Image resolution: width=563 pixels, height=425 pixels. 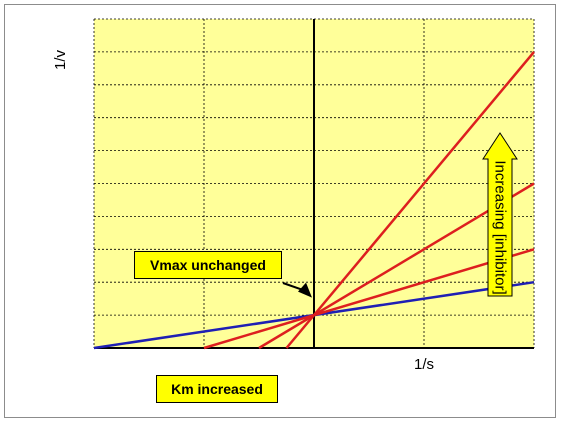 I want to click on y-axis-label: 1/v, so click(x=60, y=59).